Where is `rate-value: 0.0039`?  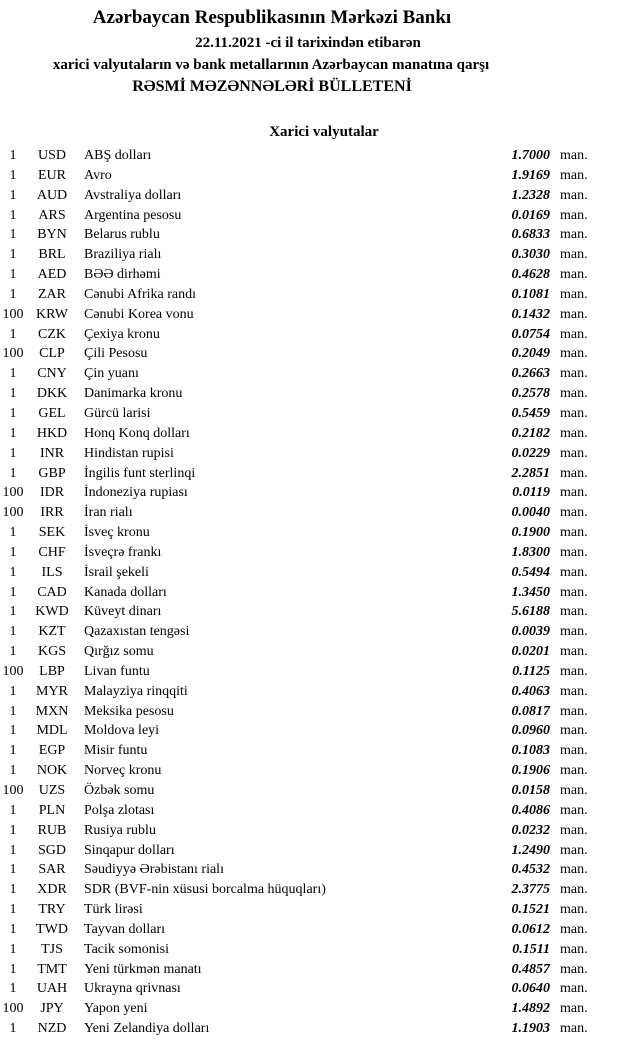
rate-value: 0.0039 is located at coordinates (531, 632).